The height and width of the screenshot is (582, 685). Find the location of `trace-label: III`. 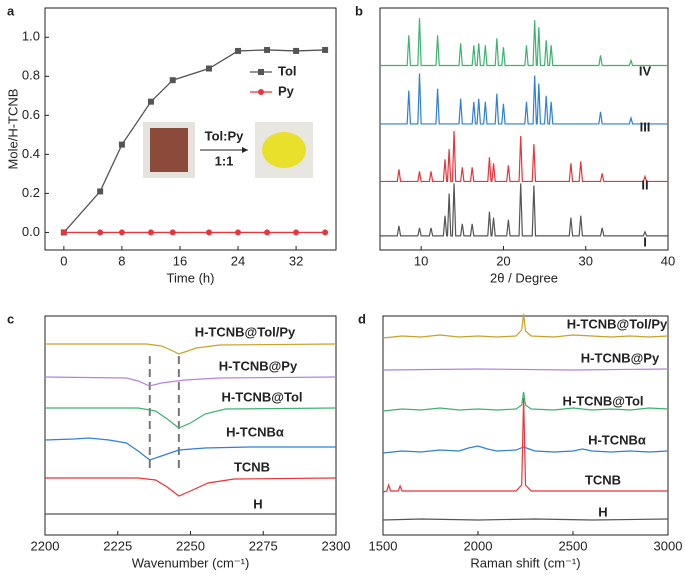

trace-label: III is located at coordinates (645, 126).